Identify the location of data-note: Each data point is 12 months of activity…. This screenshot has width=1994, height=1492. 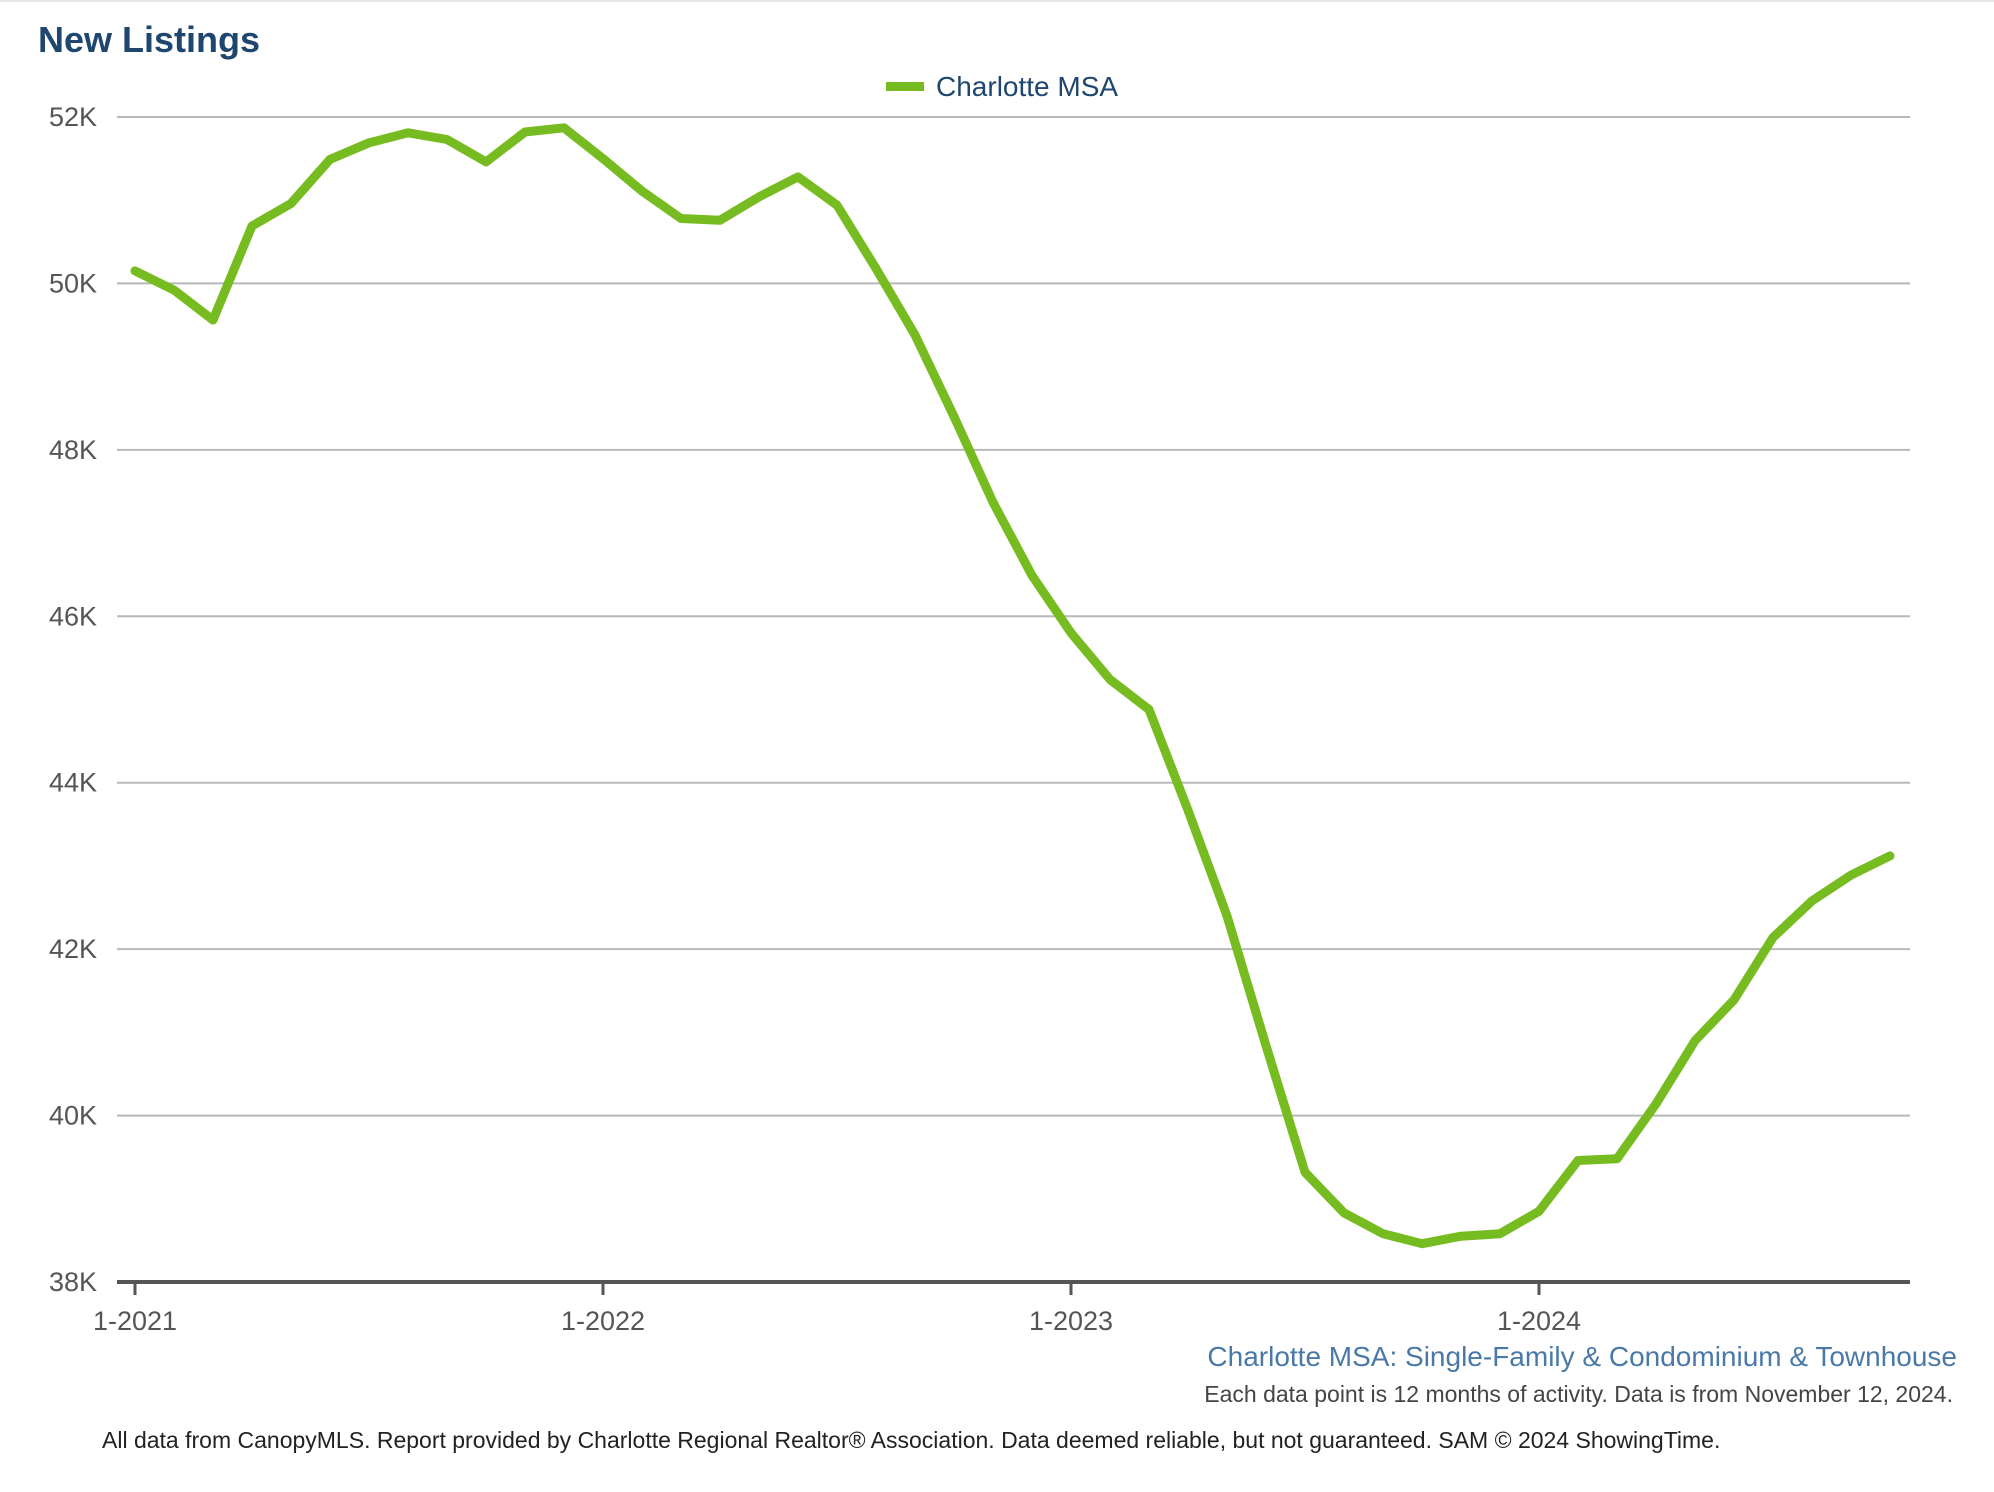
(1578, 1394).